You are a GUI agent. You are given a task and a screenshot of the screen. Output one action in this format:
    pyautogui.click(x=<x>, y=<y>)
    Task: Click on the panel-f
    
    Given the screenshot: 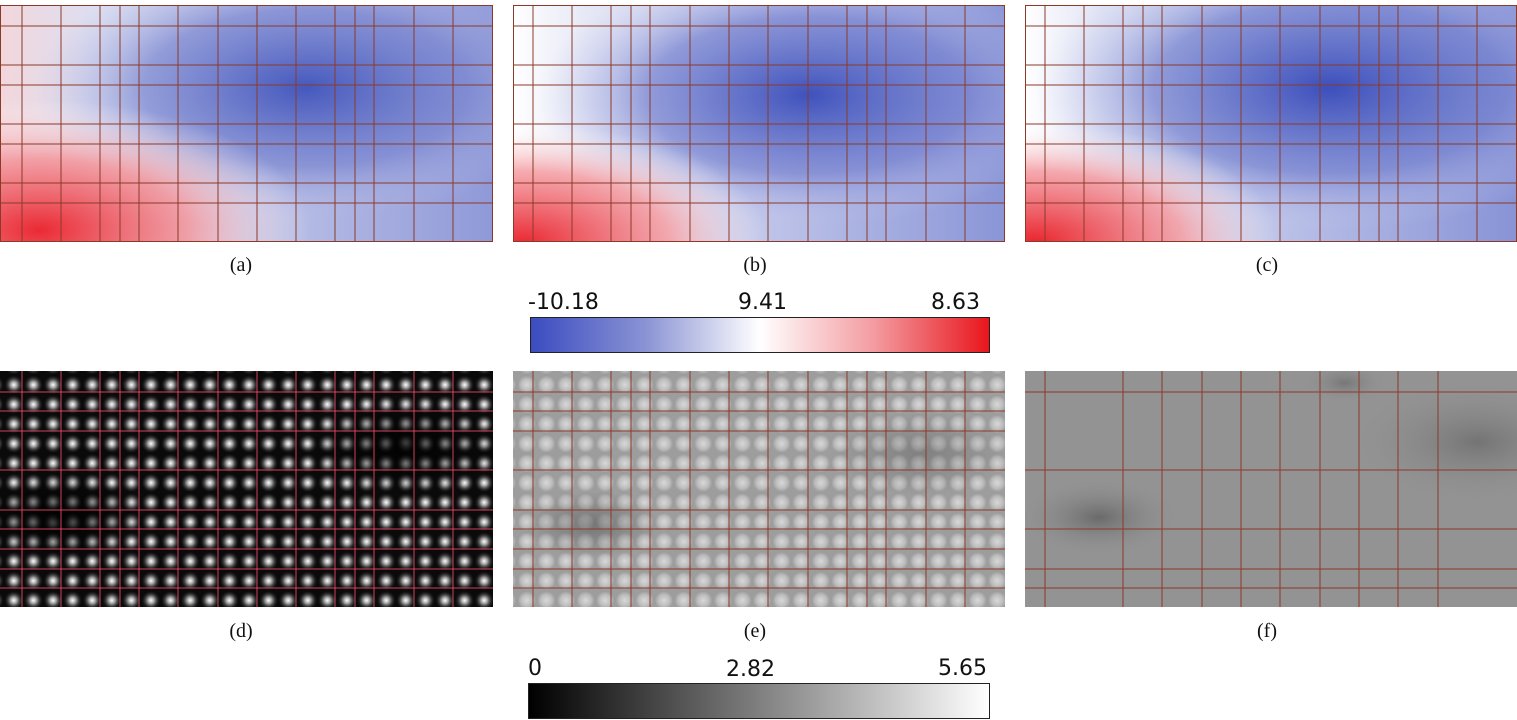 What is the action you would take?
    pyautogui.click(x=1271, y=489)
    